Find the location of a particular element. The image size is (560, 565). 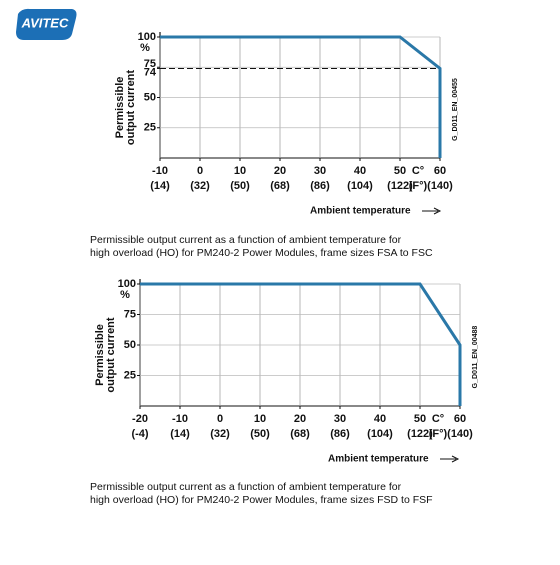

figure-code: G_D011_EN_00455 is located at coordinates (455, 109).